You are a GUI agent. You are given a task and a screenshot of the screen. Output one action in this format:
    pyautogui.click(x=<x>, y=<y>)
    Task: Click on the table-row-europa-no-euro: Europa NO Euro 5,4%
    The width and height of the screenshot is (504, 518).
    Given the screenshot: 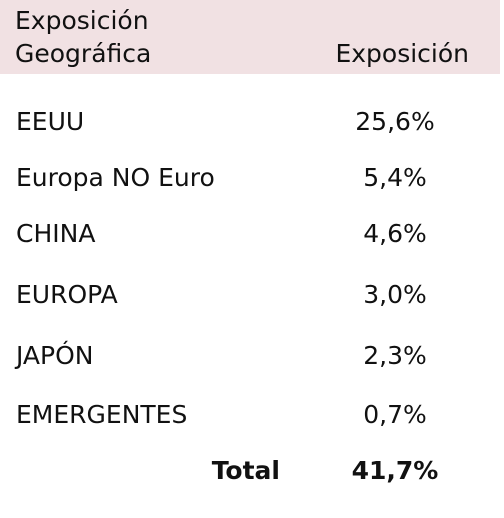 What is the action you would take?
    pyautogui.click(x=252, y=178)
    